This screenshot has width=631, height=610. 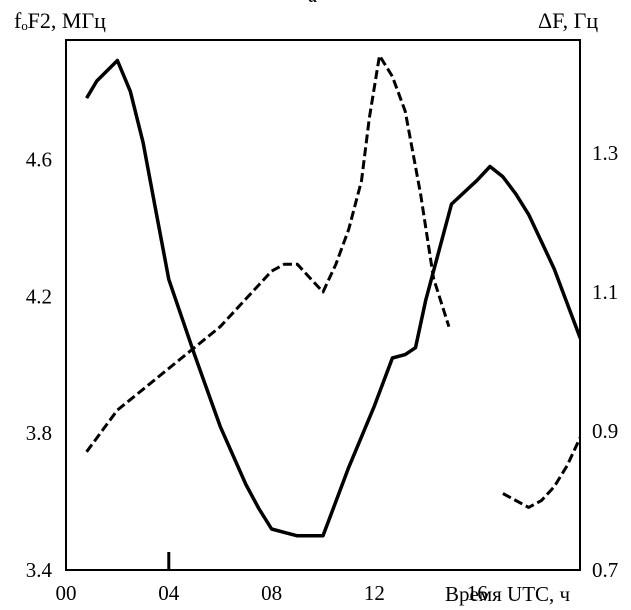 I want to click on y-tick-label: 4.2, so click(x=39, y=296).